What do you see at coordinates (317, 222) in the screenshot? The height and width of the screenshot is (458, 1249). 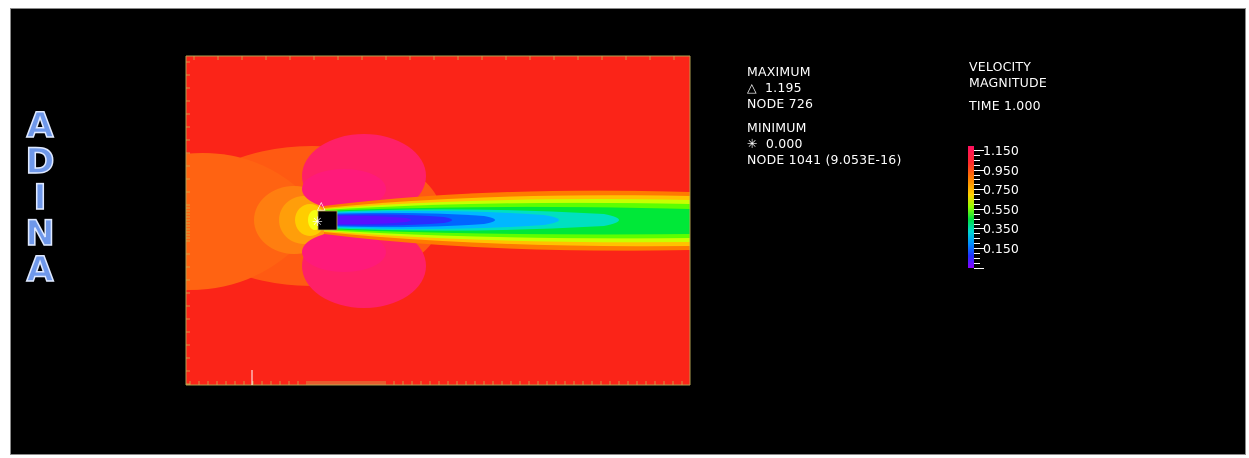 I see `min-marker: ✳` at bounding box center [317, 222].